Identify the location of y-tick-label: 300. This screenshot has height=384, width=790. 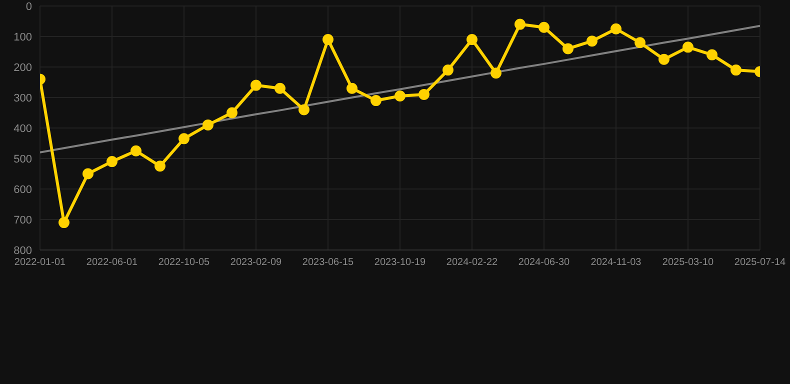
(23, 98).